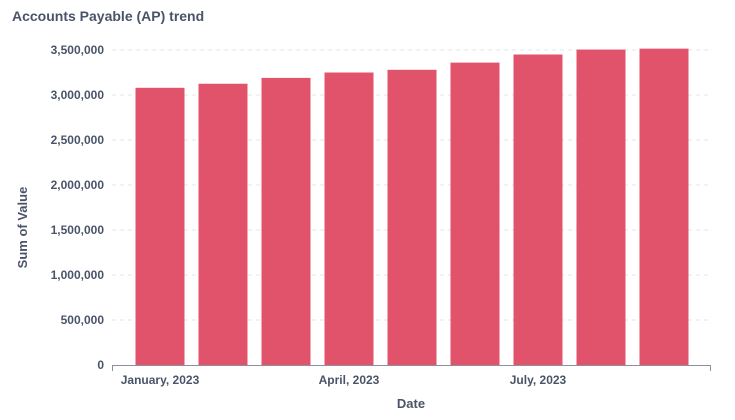 This screenshot has width=735, height=420. What do you see at coordinates (108, 16) in the screenshot?
I see `chart-title: Accounts Payable (AP) trend` at bounding box center [108, 16].